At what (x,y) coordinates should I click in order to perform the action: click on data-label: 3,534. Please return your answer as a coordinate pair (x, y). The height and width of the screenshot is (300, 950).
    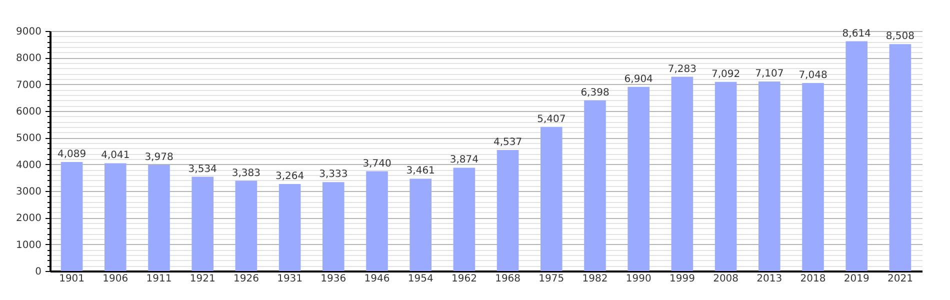
    Looking at the image, I should click on (202, 169).